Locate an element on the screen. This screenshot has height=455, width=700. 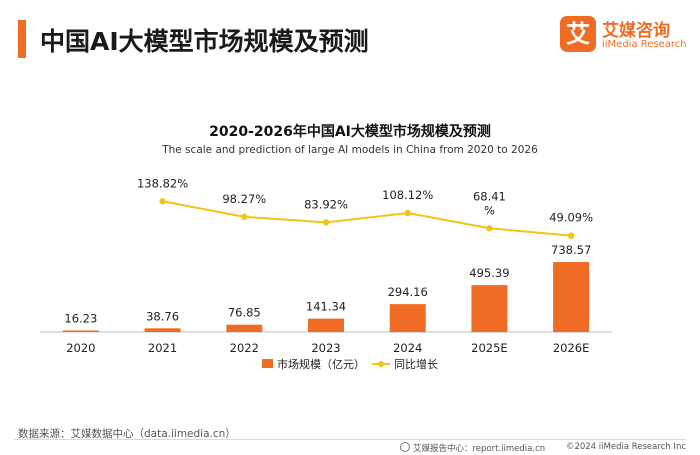
bar-value-label: 16.23 is located at coordinates (80, 318).